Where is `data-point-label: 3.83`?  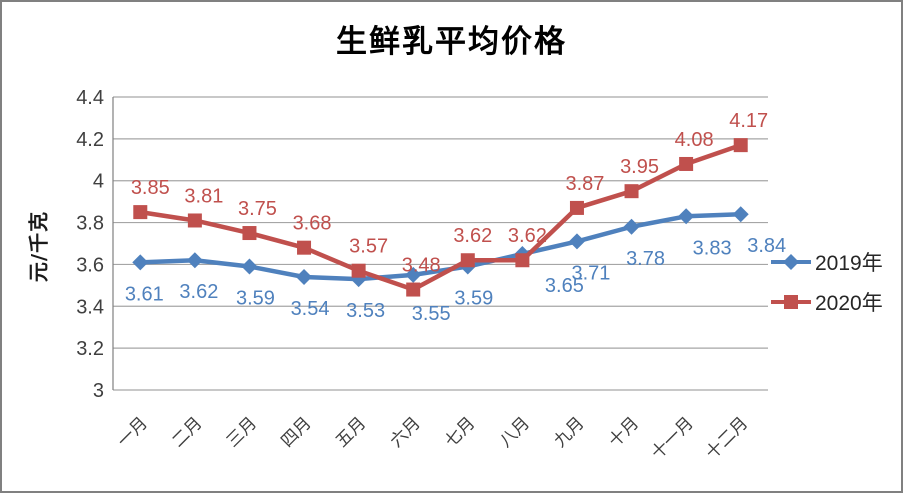 data-point-label: 3.83 is located at coordinates (712, 248).